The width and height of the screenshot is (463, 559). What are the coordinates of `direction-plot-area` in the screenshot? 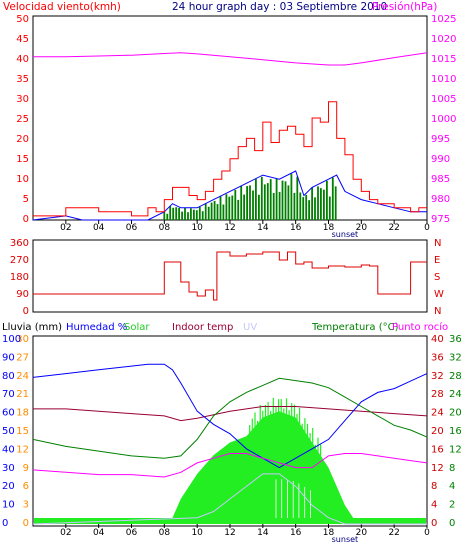 It's located at (230, 276).